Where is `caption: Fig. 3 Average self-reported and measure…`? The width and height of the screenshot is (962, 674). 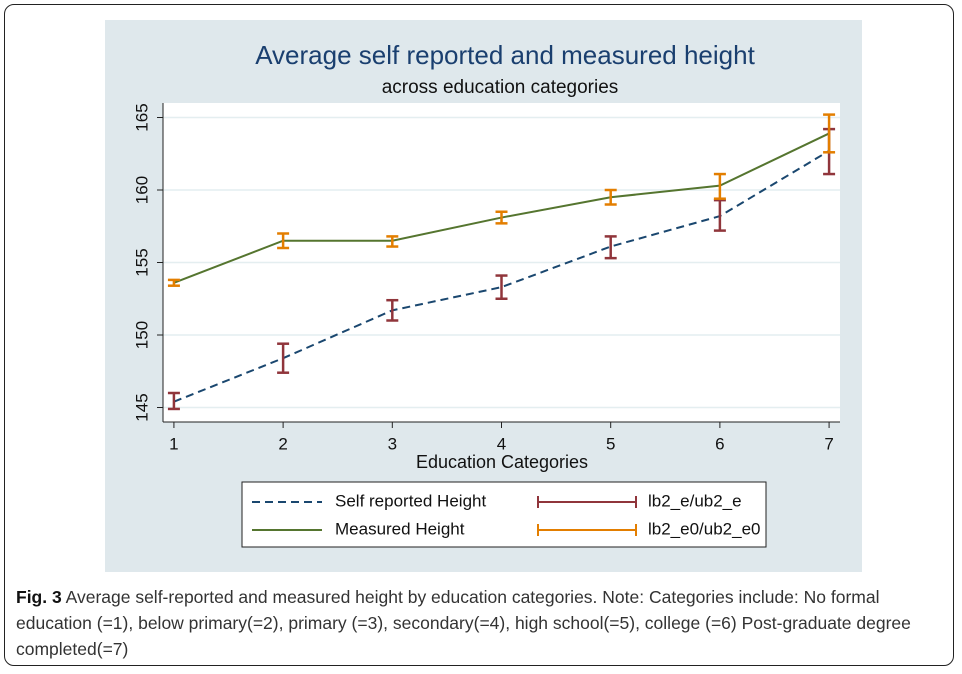 caption: Fig. 3 Average self-reported and measure… is located at coordinates (478, 623).